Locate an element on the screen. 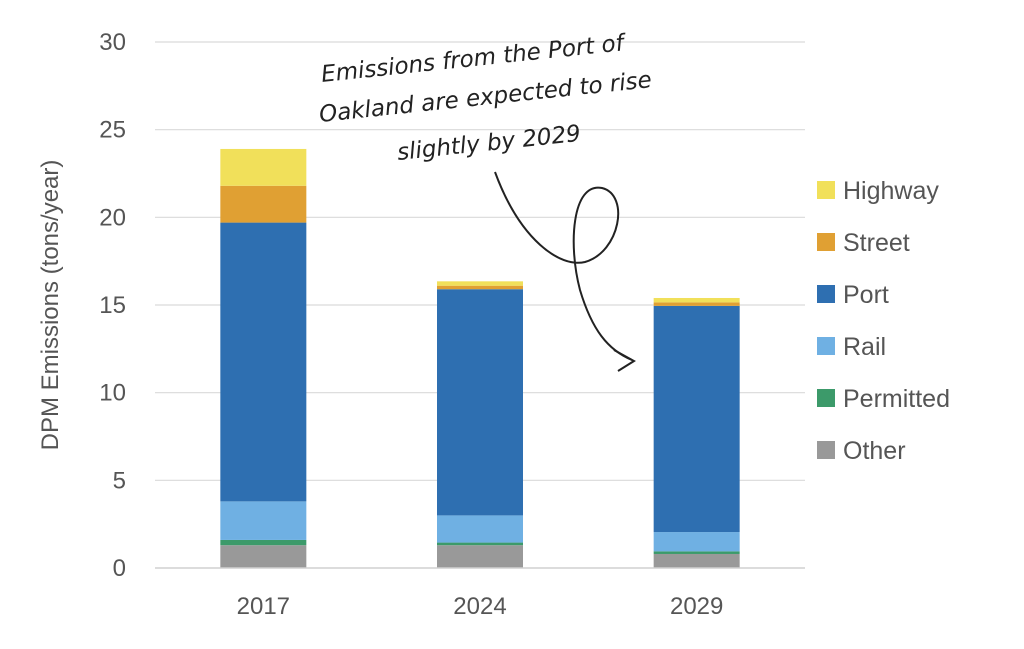 This screenshot has width=1024, height=649. legend-label-other: Other is located at coordinates (874, 451).